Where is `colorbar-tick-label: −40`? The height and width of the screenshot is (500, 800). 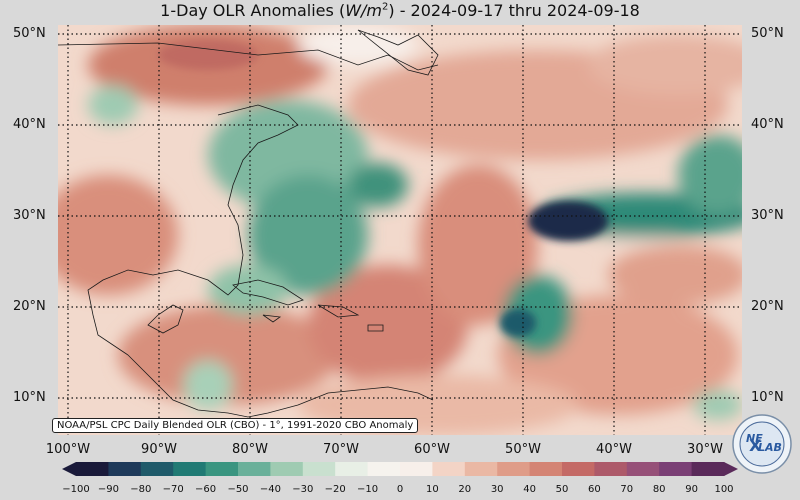
colorbar-tick-label: −40 is located at coordinates (270, 489).